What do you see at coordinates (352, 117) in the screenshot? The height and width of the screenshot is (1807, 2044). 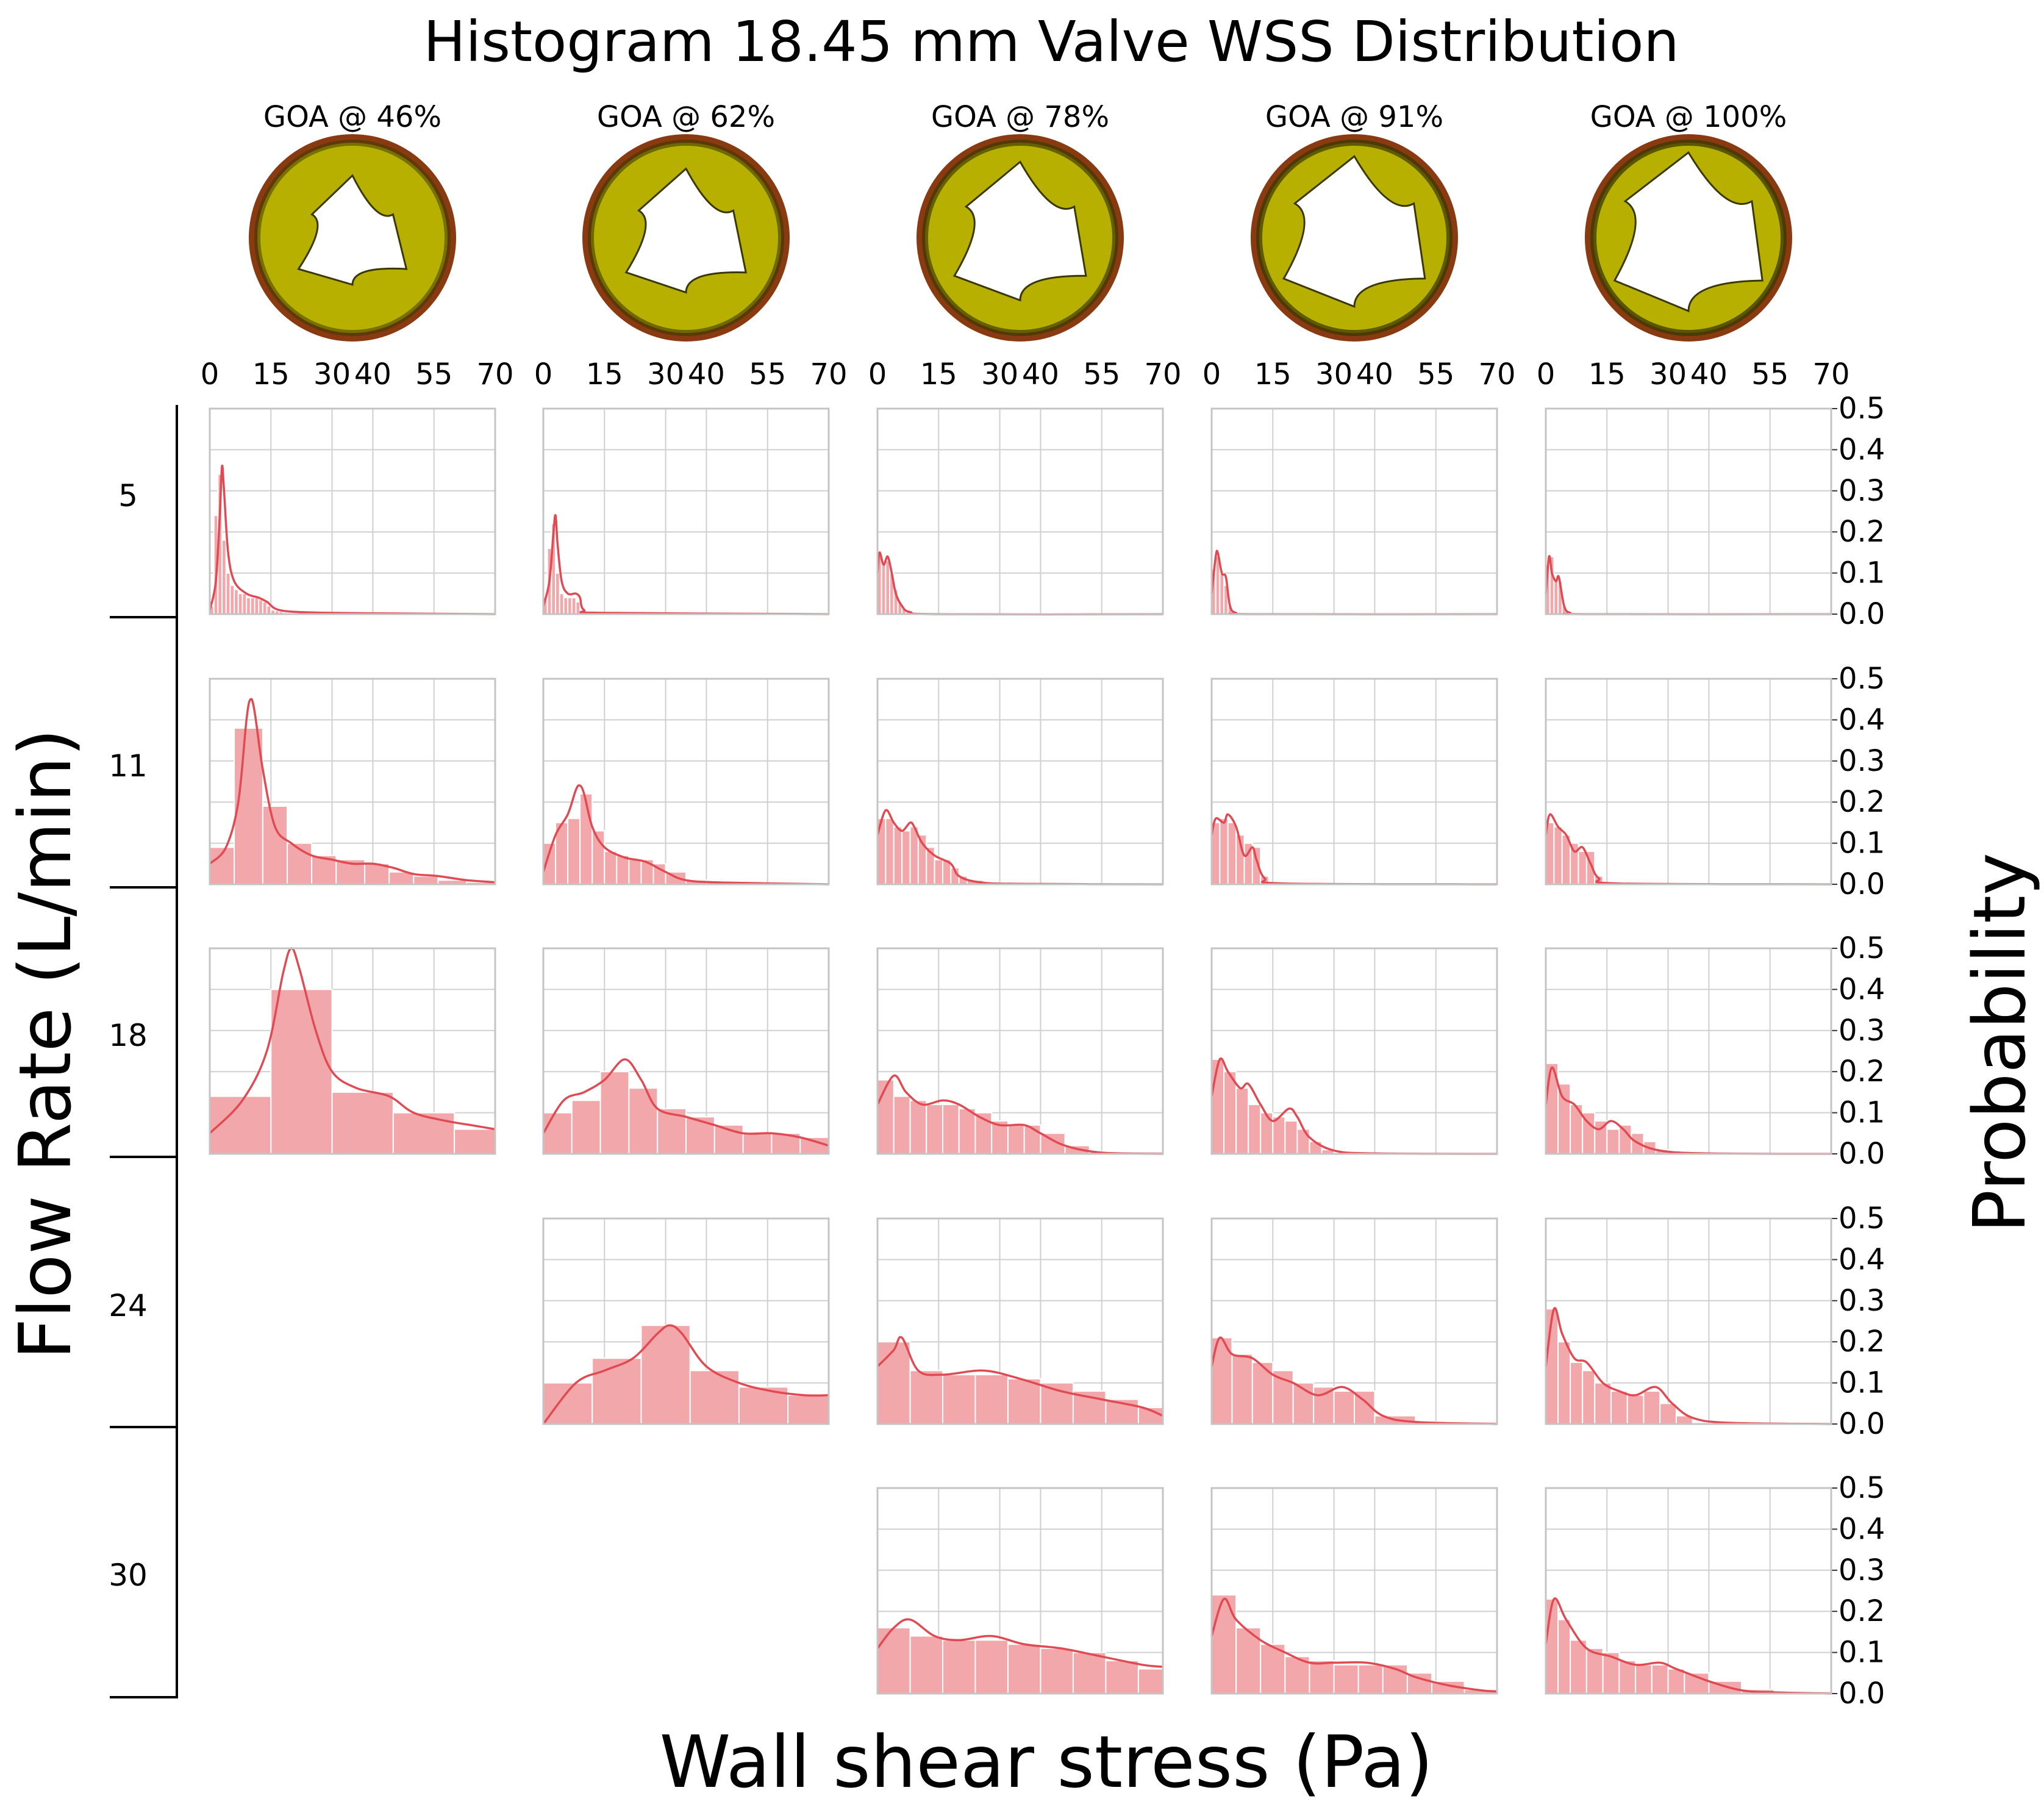 I see `column-label: GOA @ 46%` at bounding box center [352, 117].